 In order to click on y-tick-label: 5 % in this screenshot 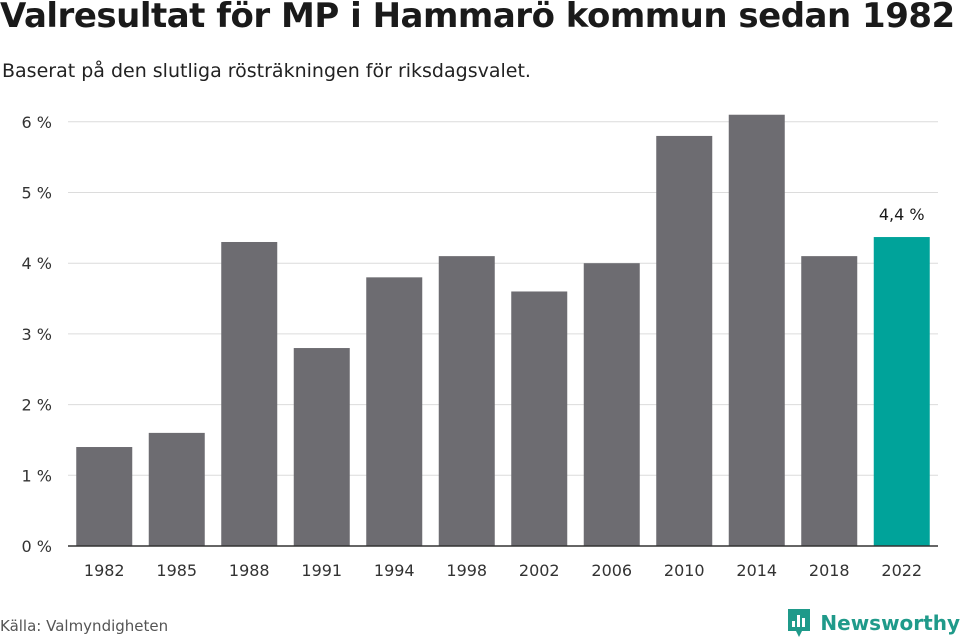, I will do `click(37, 193)`.